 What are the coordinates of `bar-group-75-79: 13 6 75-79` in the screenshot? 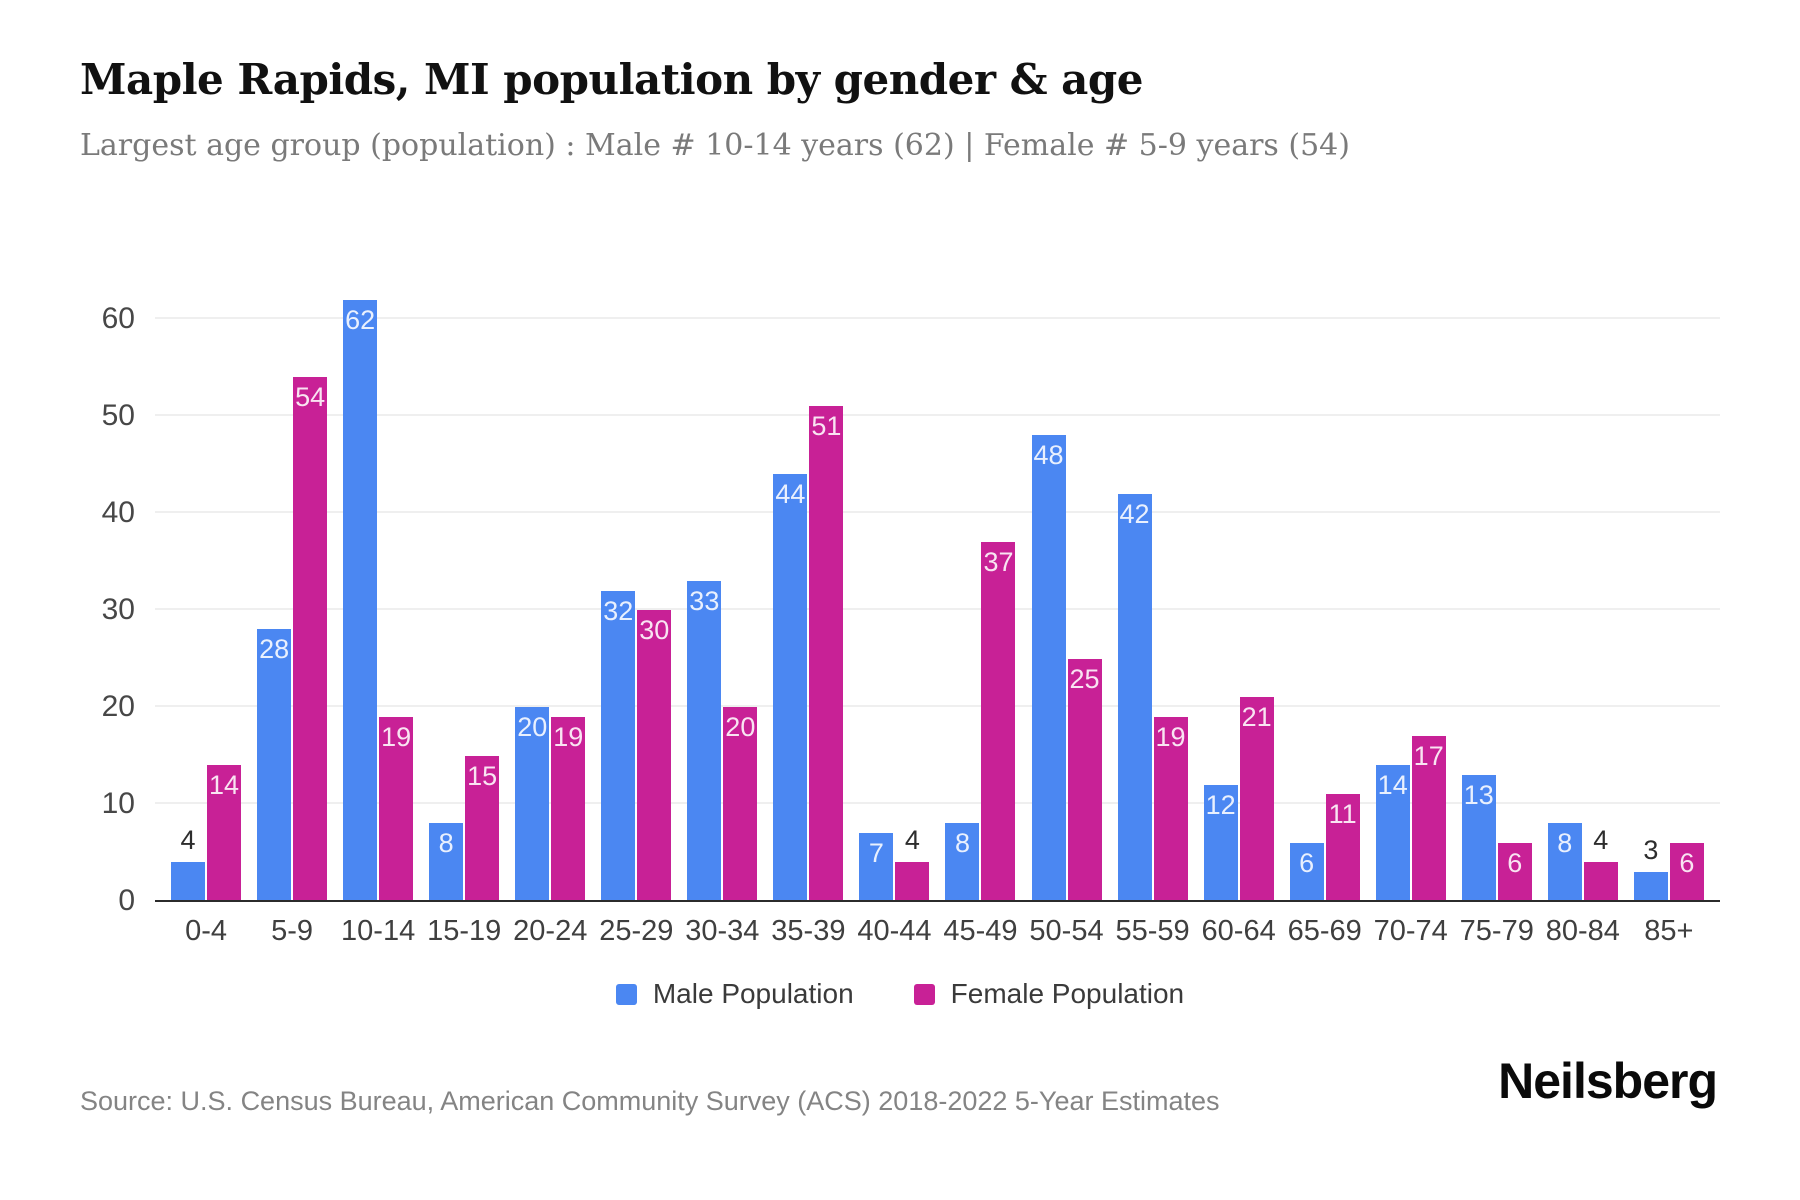 It's located at (1497, 598).